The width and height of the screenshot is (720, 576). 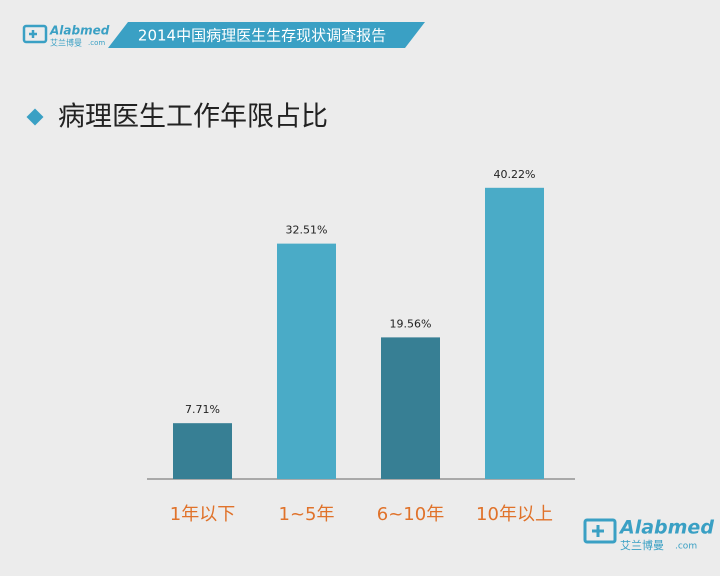 What do you see at coordinates (202, 514) in the screenshot?
I see `x-tick-label: 1年以下` at bounding box center [202, 514].